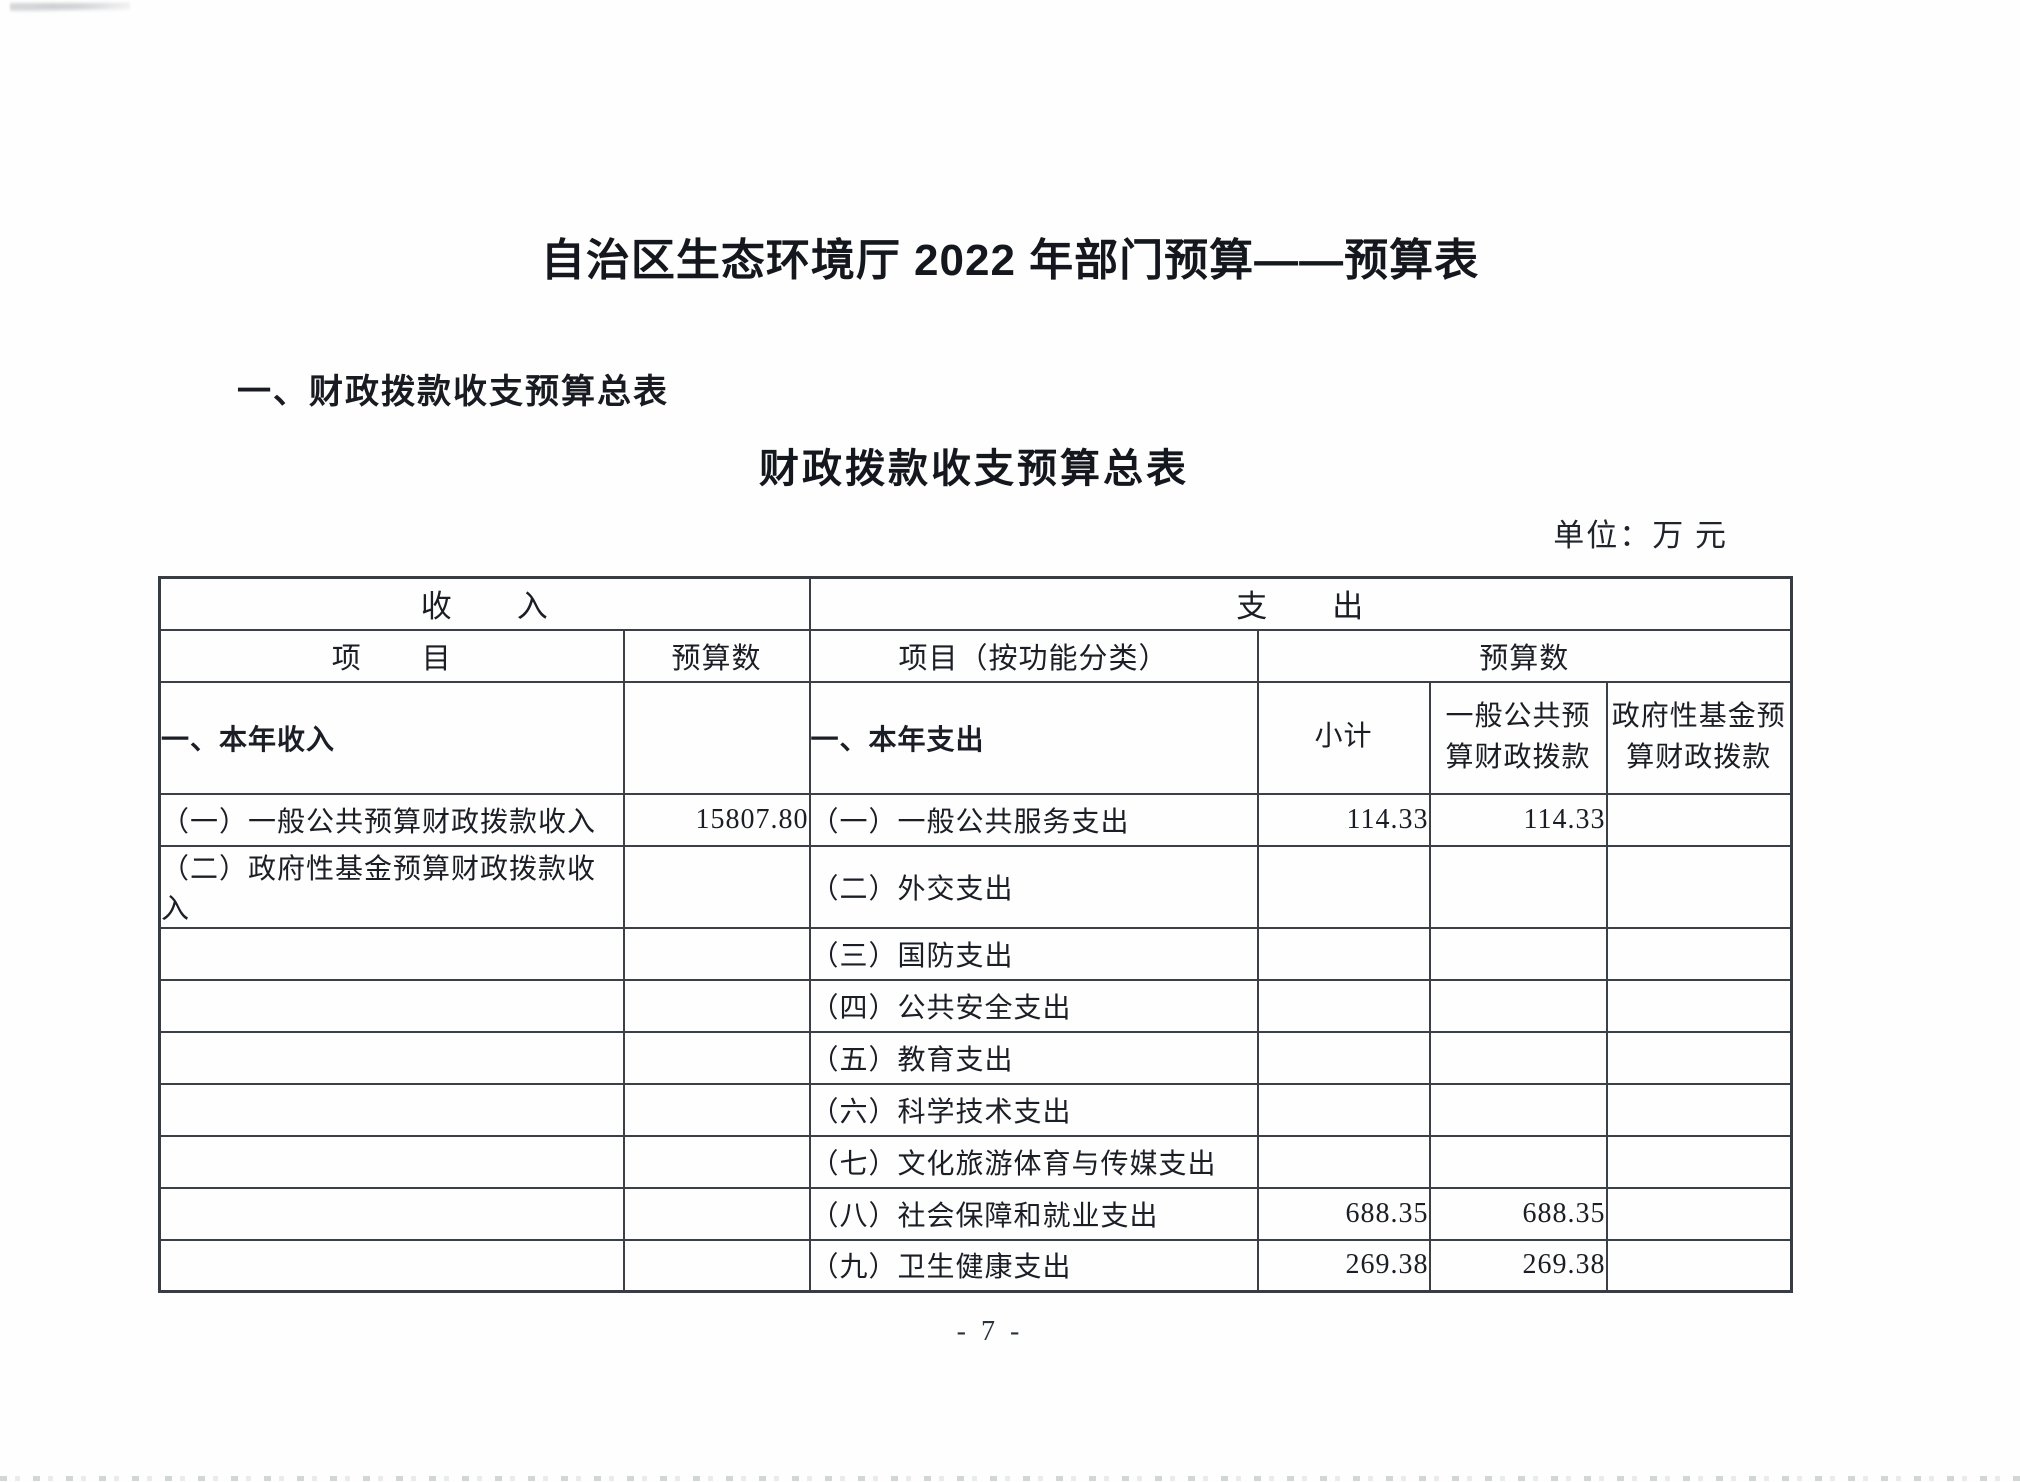 The height and width of the screenshot is (1482, 2020). Describe the element at coordinates (1518, 1265) in the screenshot. I see `general-budget-cell: 269.38` at that location.